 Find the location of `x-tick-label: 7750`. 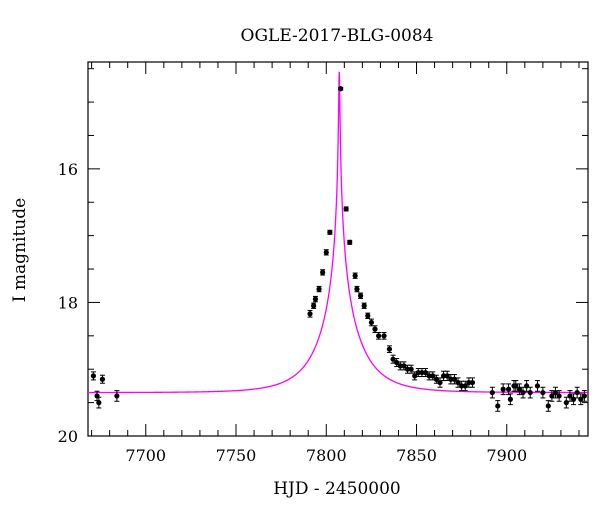

x-tick-label: 7750 is located at coordinates (236, 455).